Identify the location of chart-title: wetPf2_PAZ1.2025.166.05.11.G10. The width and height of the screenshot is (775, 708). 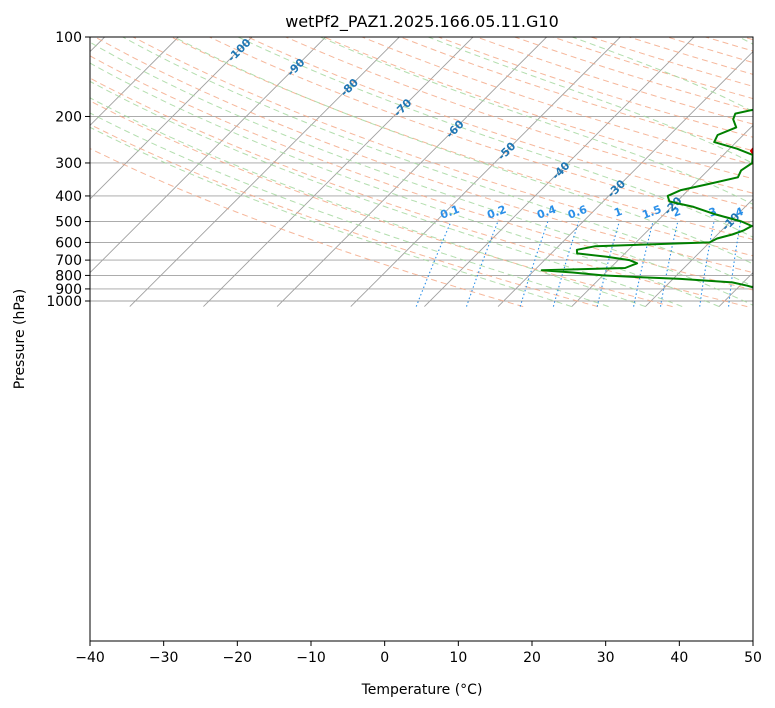
(422, 22).